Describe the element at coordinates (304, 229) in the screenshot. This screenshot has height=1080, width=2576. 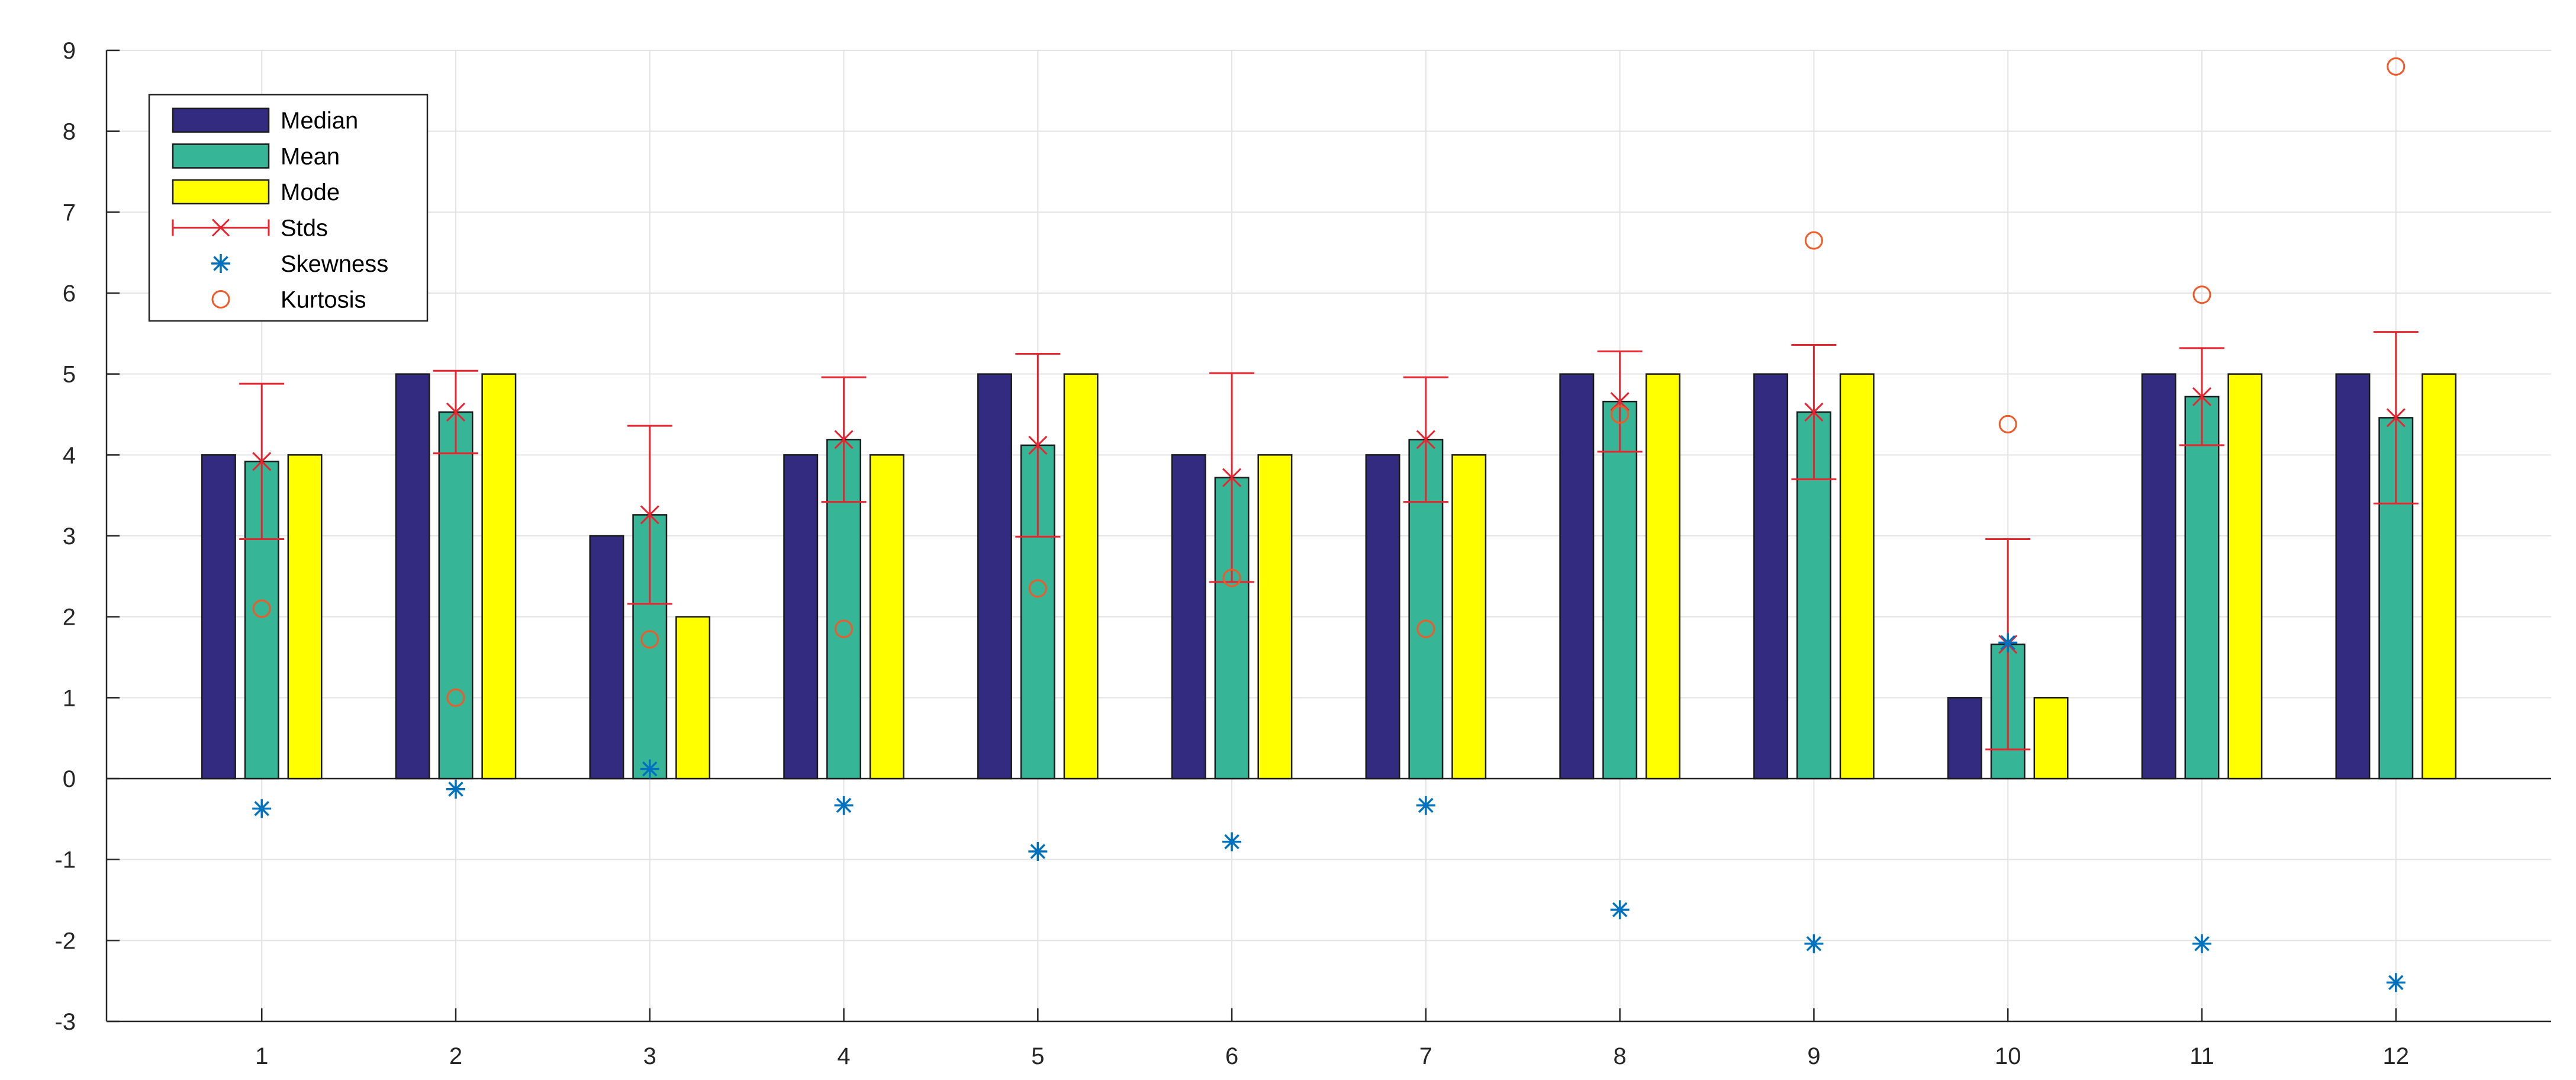
I see `legend-label-stds: Stds` at that location.